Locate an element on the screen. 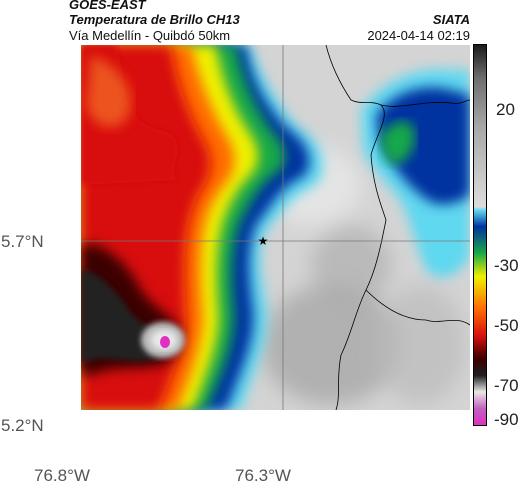  colorbar-tick-minus90: -90 is located at coordinates (506, 419).